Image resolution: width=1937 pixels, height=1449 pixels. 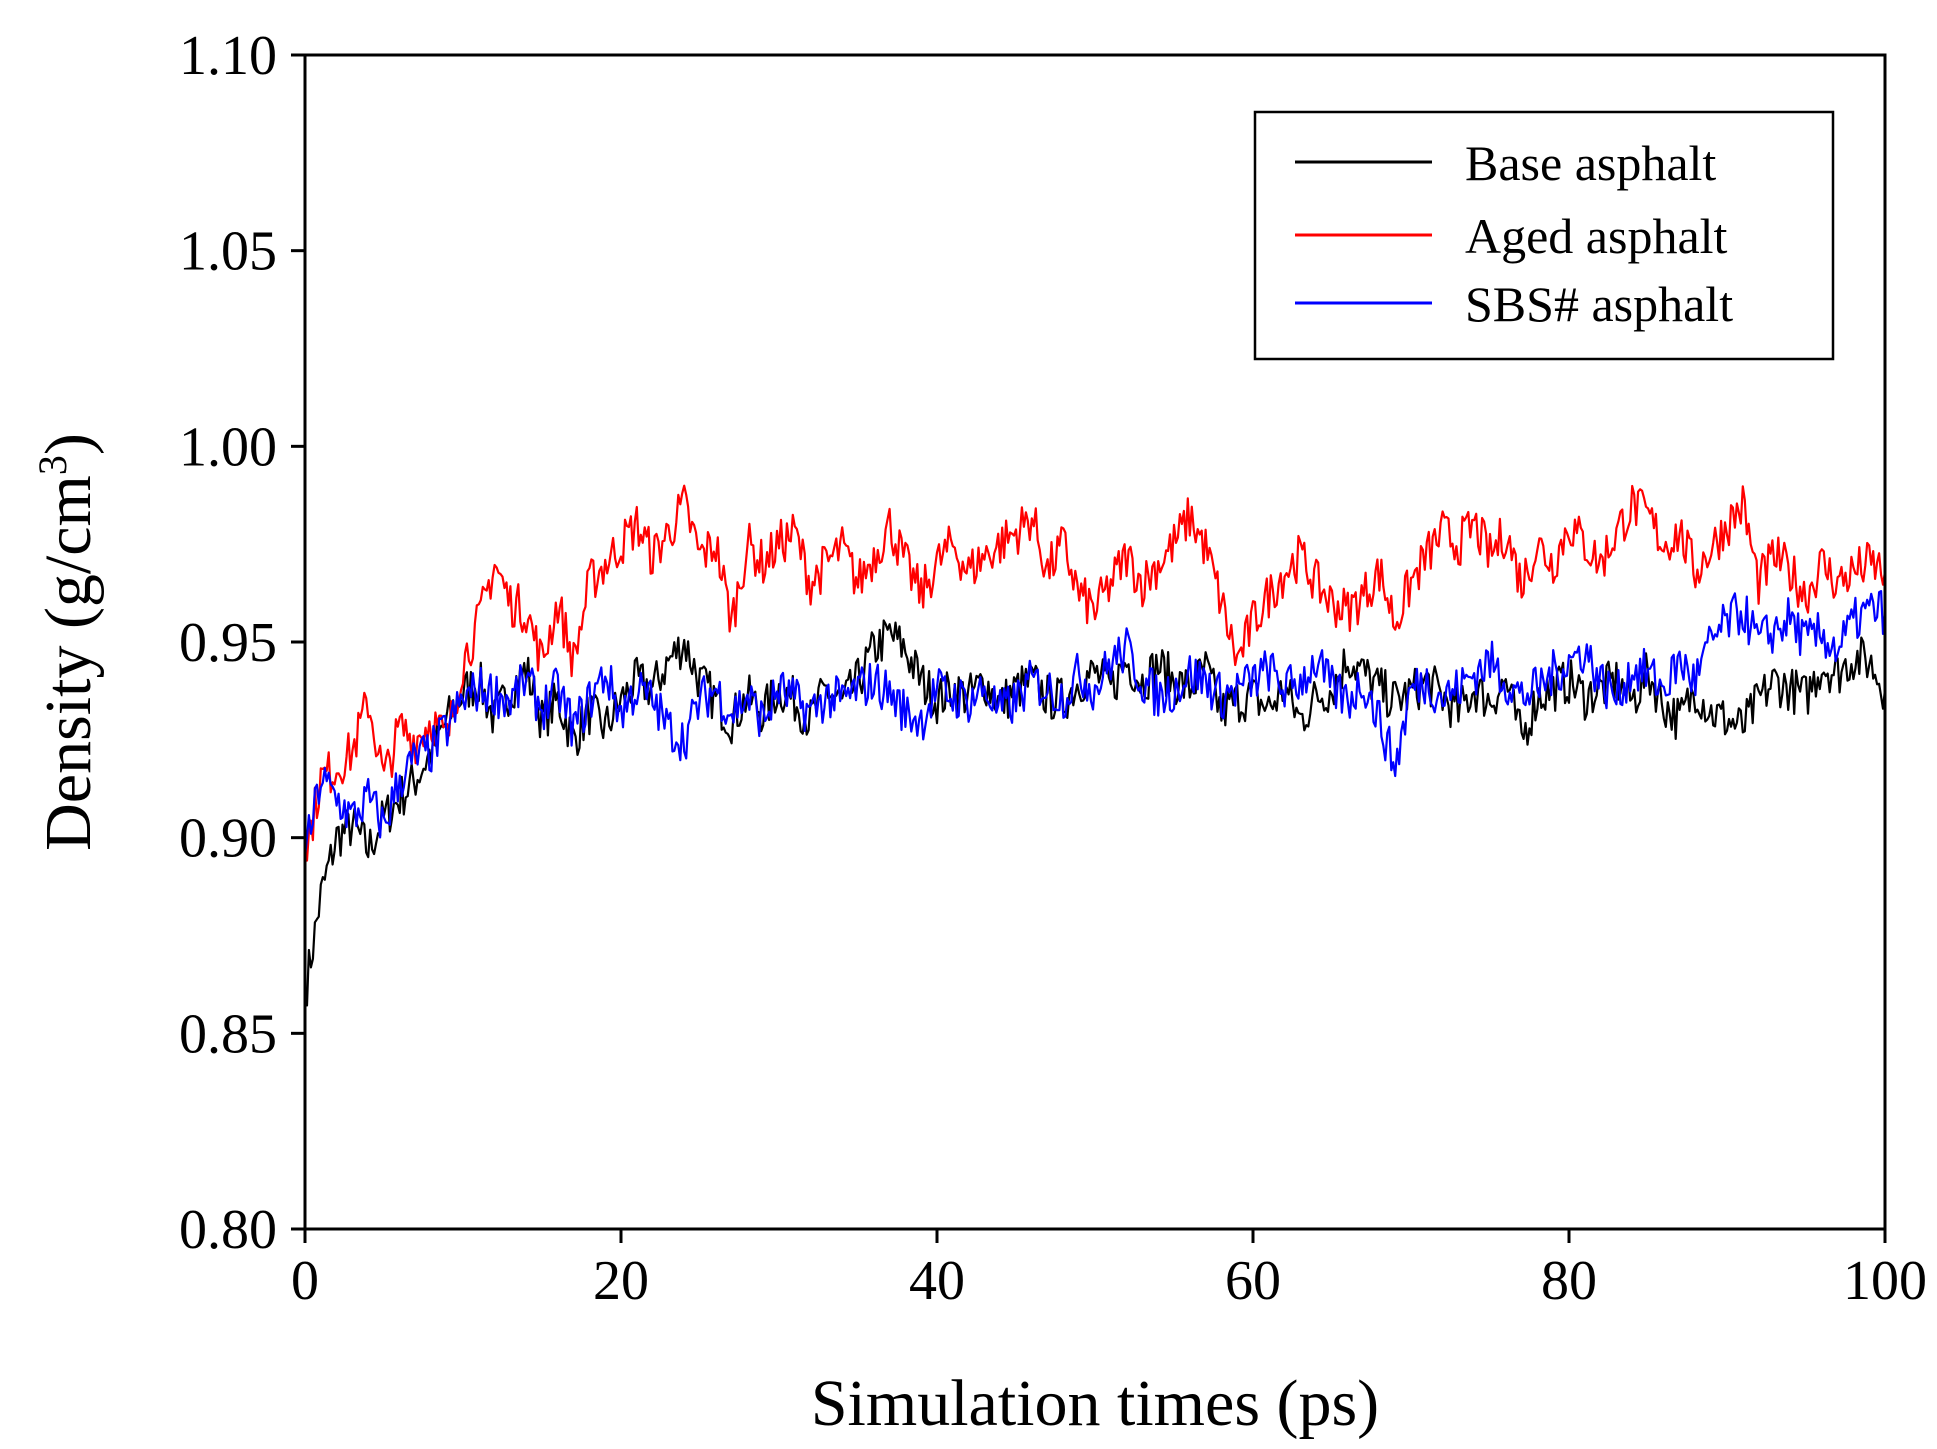 I want to click on legend-entry-aged: Aged asphalt, so click(x=1511, y=236).